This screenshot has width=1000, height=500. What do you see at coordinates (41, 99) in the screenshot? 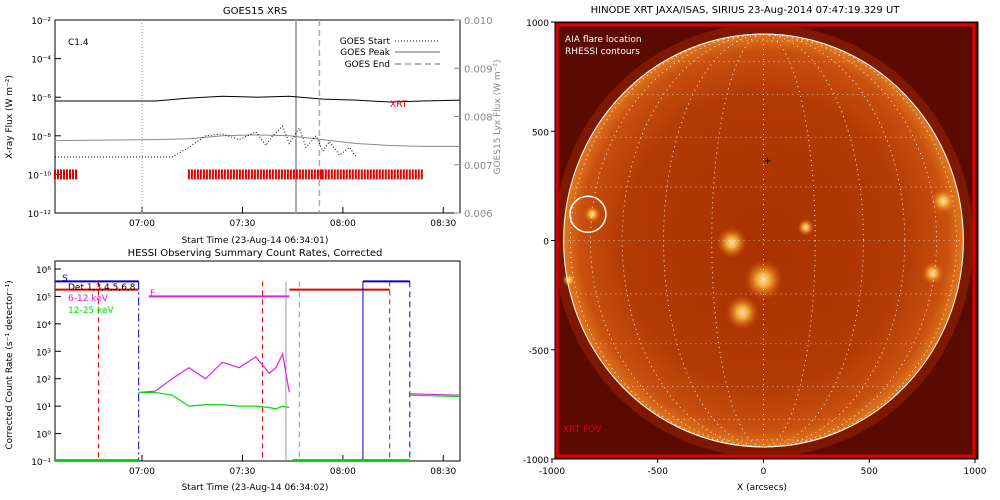
I see `goes-ytick-label: 10⁻⁶` at bounding box center [41, 99].